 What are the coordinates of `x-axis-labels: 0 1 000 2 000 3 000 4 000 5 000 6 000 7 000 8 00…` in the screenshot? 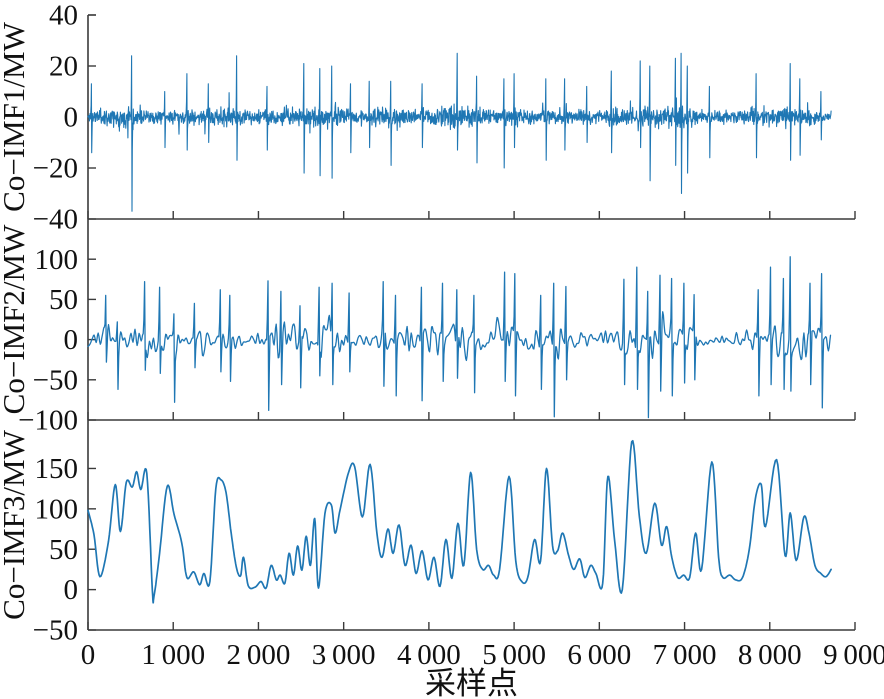 It's located at (482, 669).